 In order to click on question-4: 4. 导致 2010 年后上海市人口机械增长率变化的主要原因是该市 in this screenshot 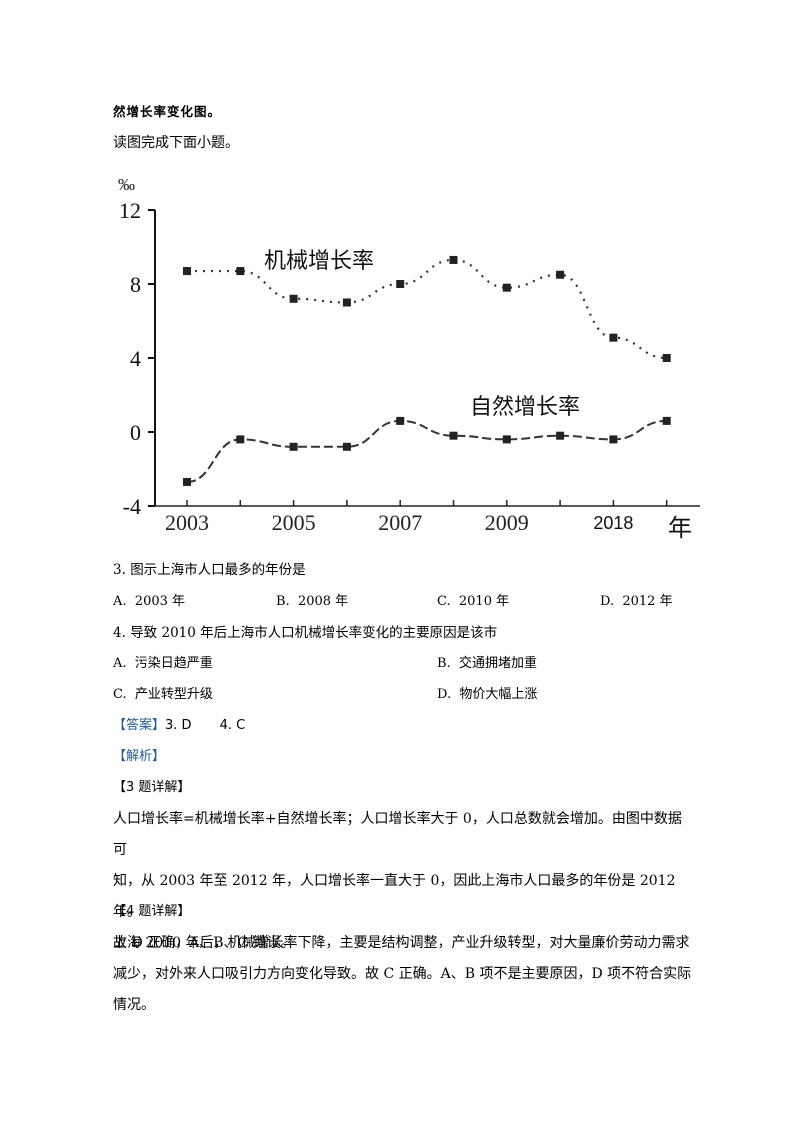, I will do `click(305, 633)`.